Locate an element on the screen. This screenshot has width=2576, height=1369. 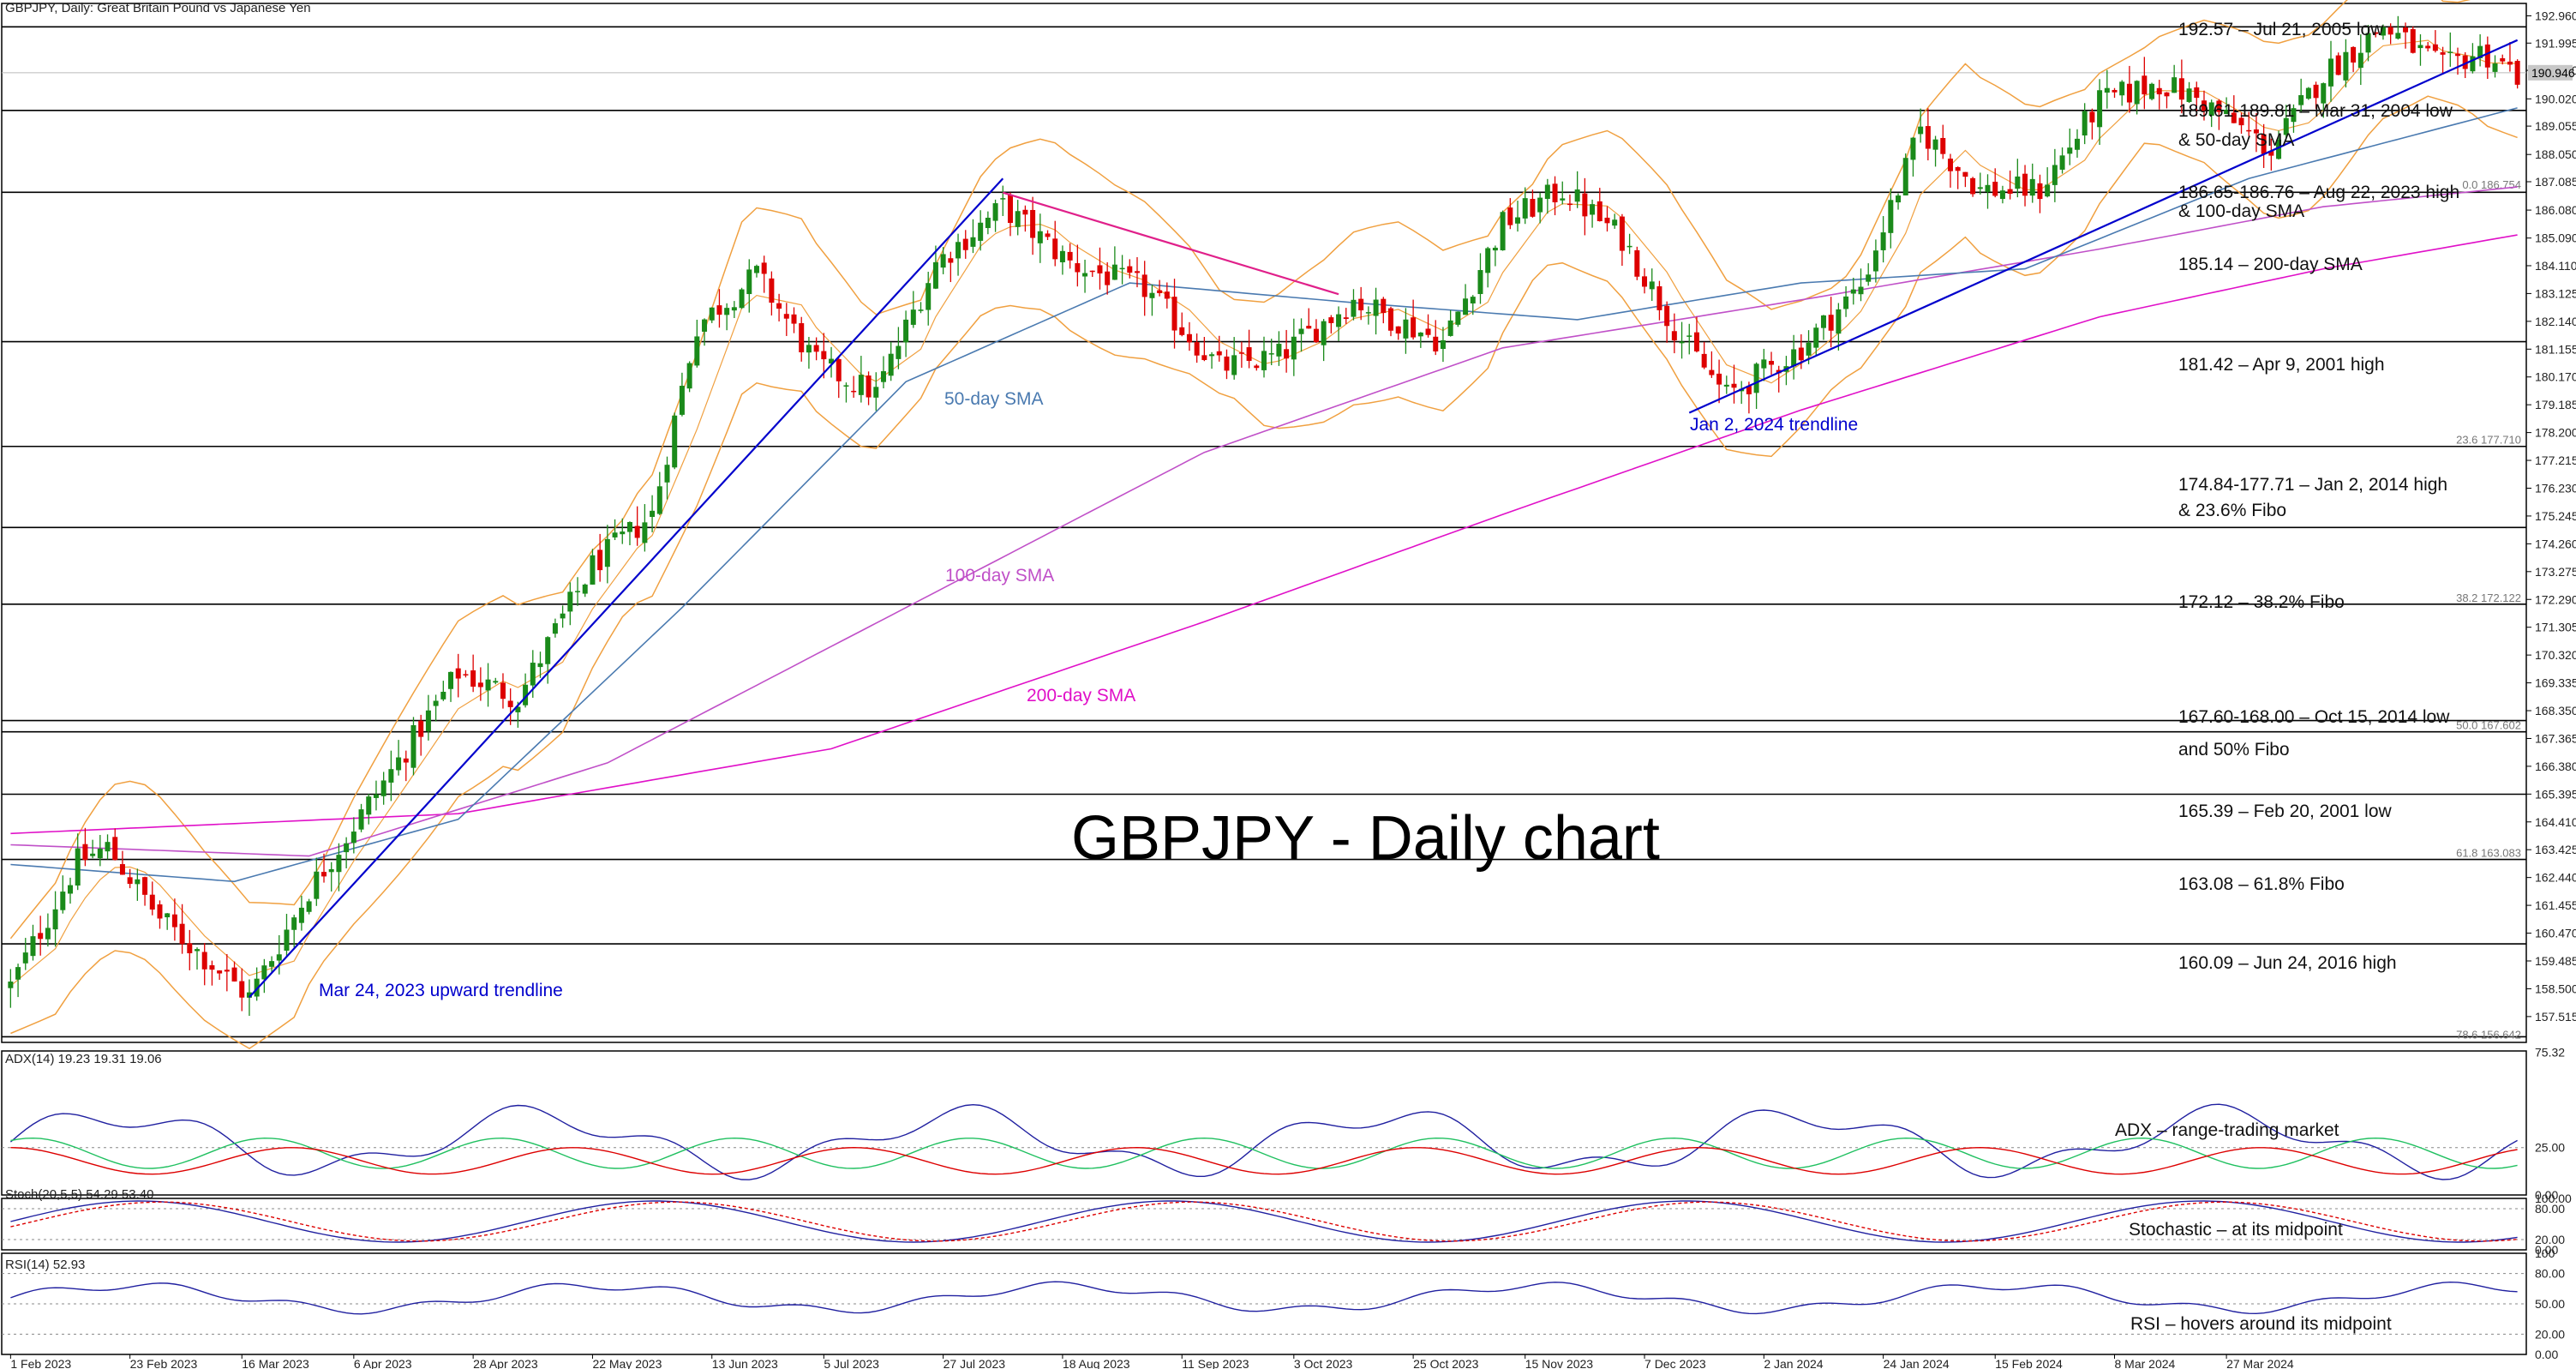
y-tick-label: 183.125 is located at coordinates (2555, 293).